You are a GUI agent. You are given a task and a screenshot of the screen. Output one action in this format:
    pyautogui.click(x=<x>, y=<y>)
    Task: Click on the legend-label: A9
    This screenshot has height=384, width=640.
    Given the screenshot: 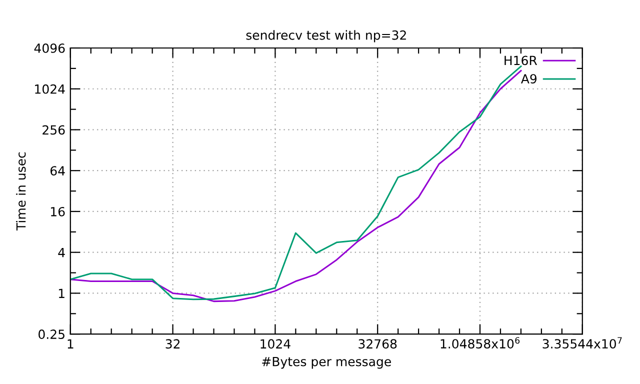 What is the action you would take?
    pyautogui.click(x=528, y=79)
    